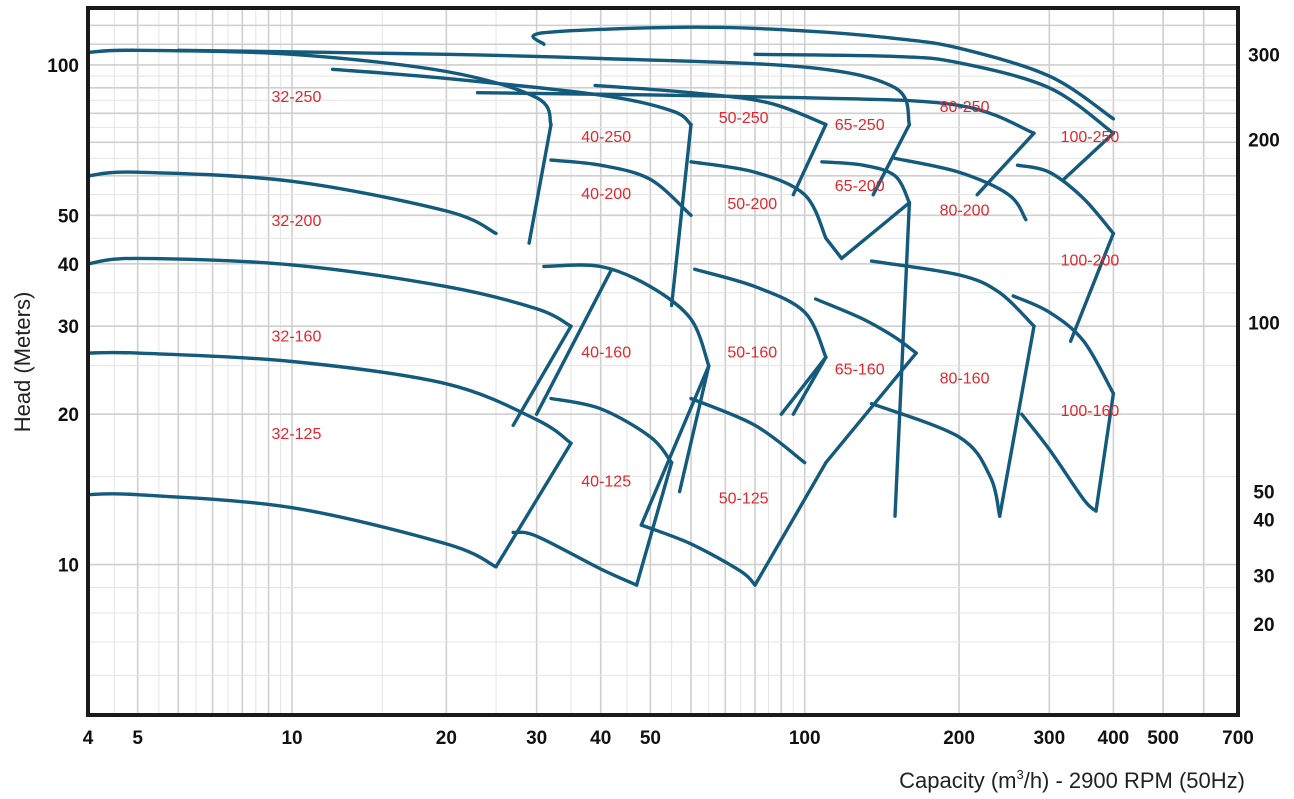 The width and height of the screenshot is (1294, 799). Describe the element at coordinates (536, 738) in the screenshot. I see `x-tick-label: 30` at that location.